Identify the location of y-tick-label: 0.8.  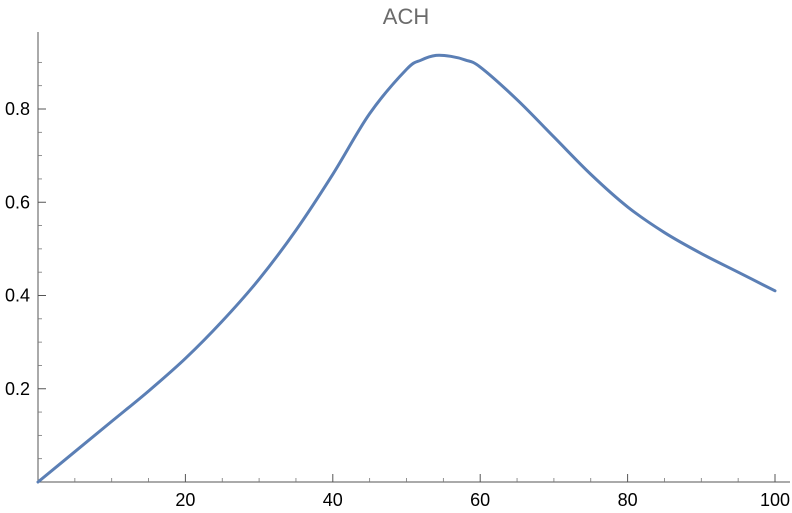
(17, 109).